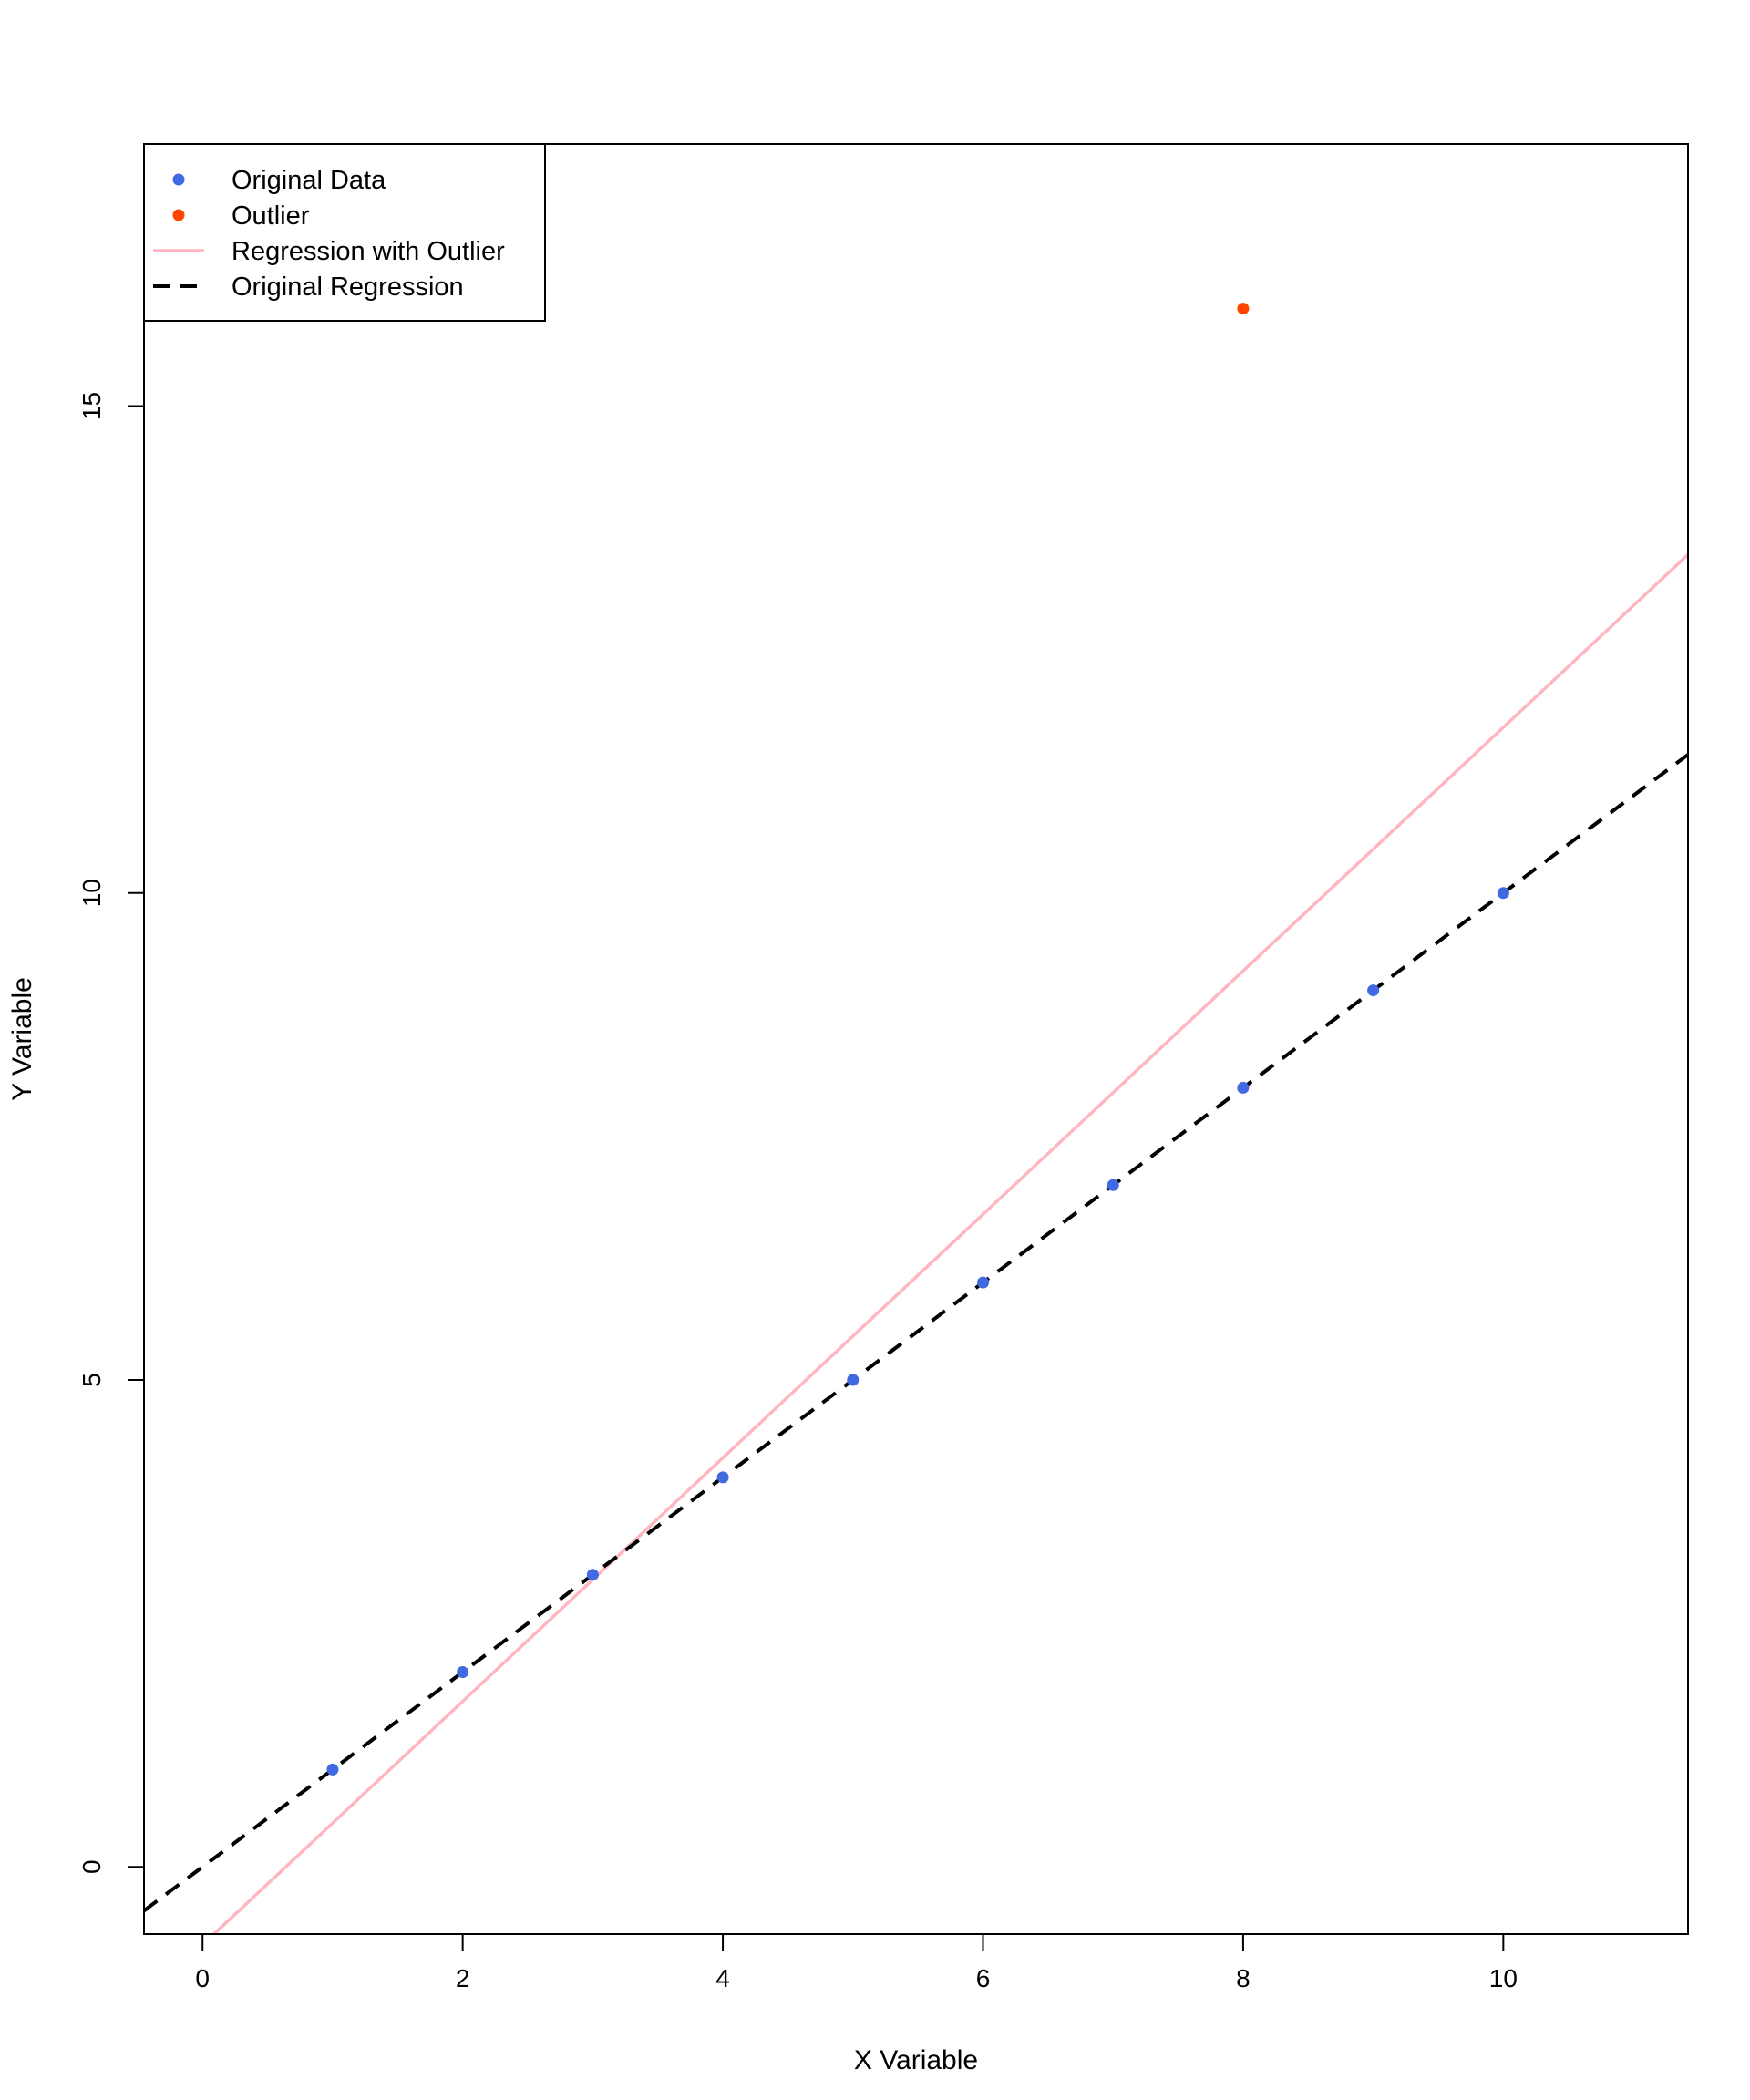  What do you see at coordinates (857, 1963) in the screenshot?
I see `x-axis: 0 2 4 6 8 10` at bounding box center [857, 1963].